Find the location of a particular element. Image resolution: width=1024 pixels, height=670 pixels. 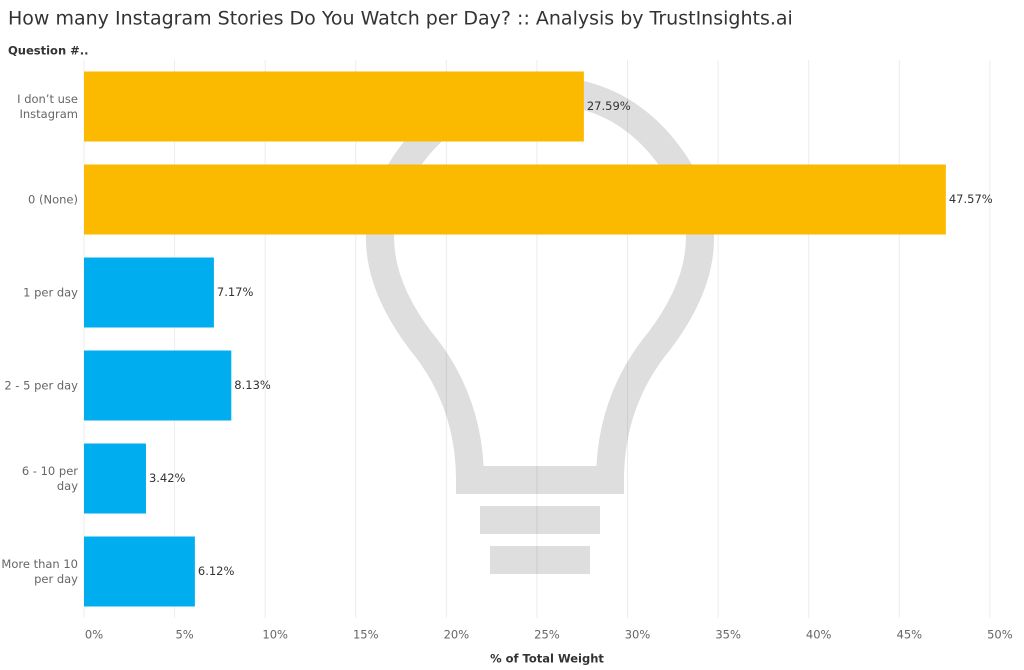

value-label: 8.13% is located at coordinates (252, 385).